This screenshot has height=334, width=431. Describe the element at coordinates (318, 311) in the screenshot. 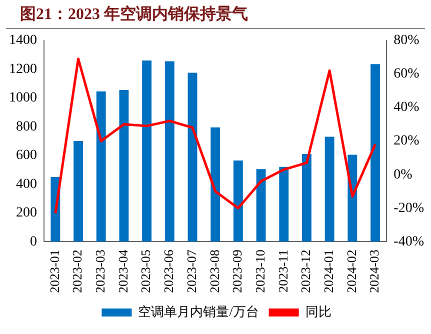

I see `legend-label: 同比` at that location.